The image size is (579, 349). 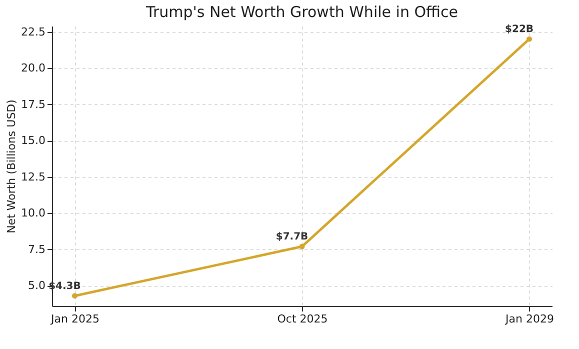 What do you see at coordinates (529, 319) in the screenshot?
I see `x-tick-label: Jan 2029` at bounding box center [529, 319].